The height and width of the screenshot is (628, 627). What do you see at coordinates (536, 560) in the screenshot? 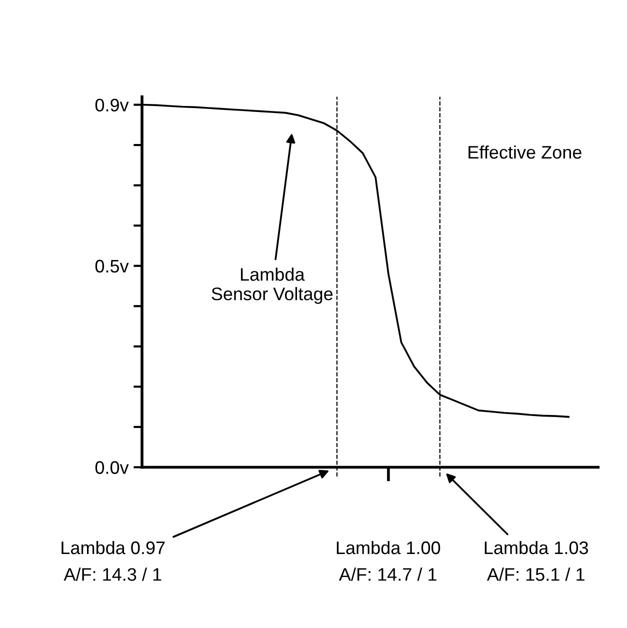
I see `text: Lambda 1.03 A/F: 15.1 / 1` at bounding box center [536, 560].